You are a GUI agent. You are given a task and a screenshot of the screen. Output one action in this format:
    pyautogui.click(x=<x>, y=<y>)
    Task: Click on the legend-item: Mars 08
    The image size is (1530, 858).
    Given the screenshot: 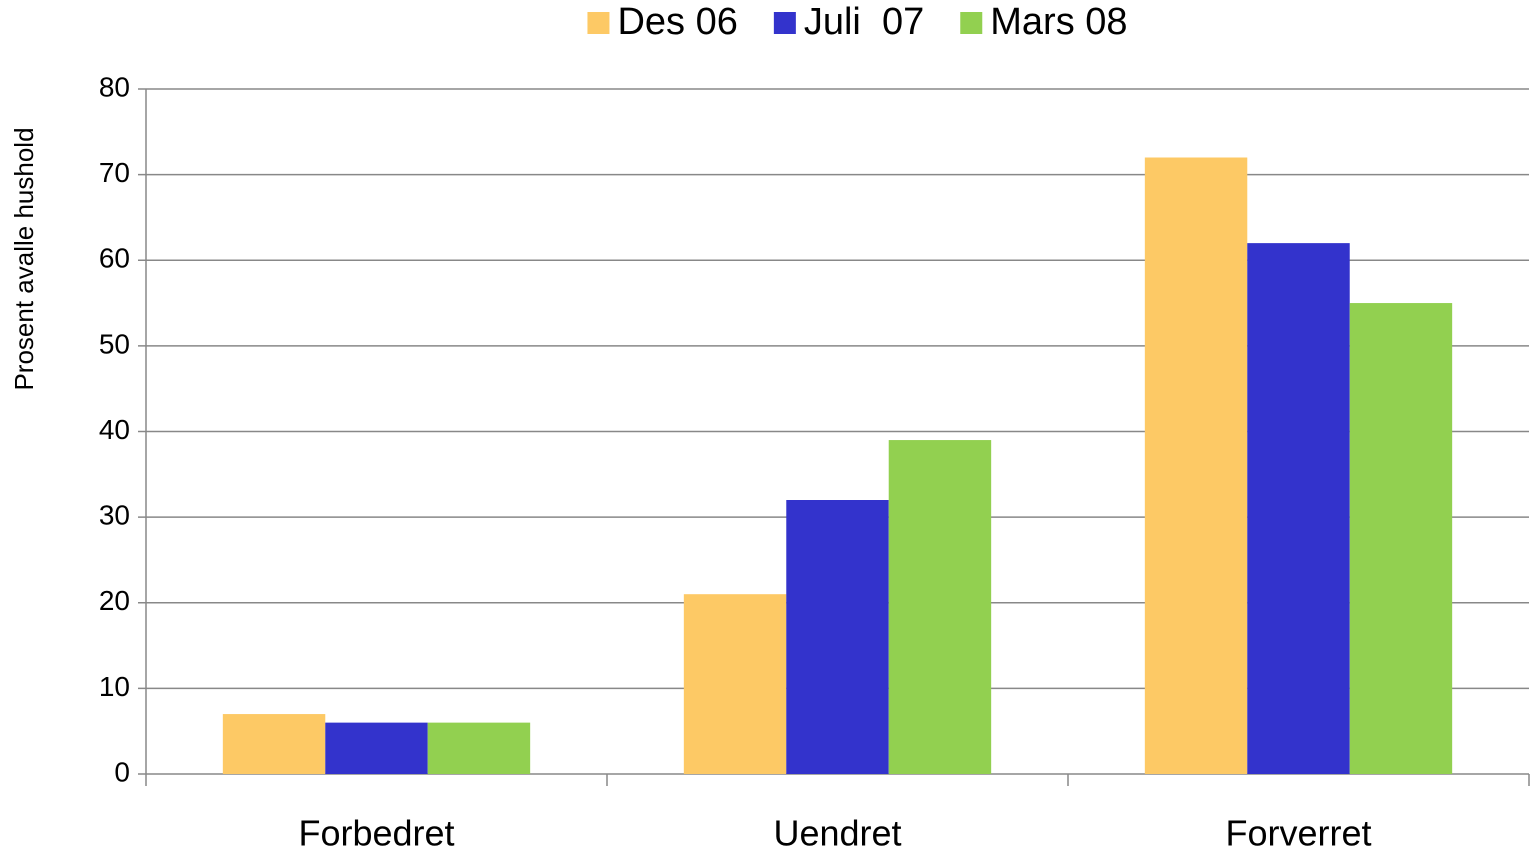 What is the action you would take?
    pyautogui.click(x=1044, y=22)
    